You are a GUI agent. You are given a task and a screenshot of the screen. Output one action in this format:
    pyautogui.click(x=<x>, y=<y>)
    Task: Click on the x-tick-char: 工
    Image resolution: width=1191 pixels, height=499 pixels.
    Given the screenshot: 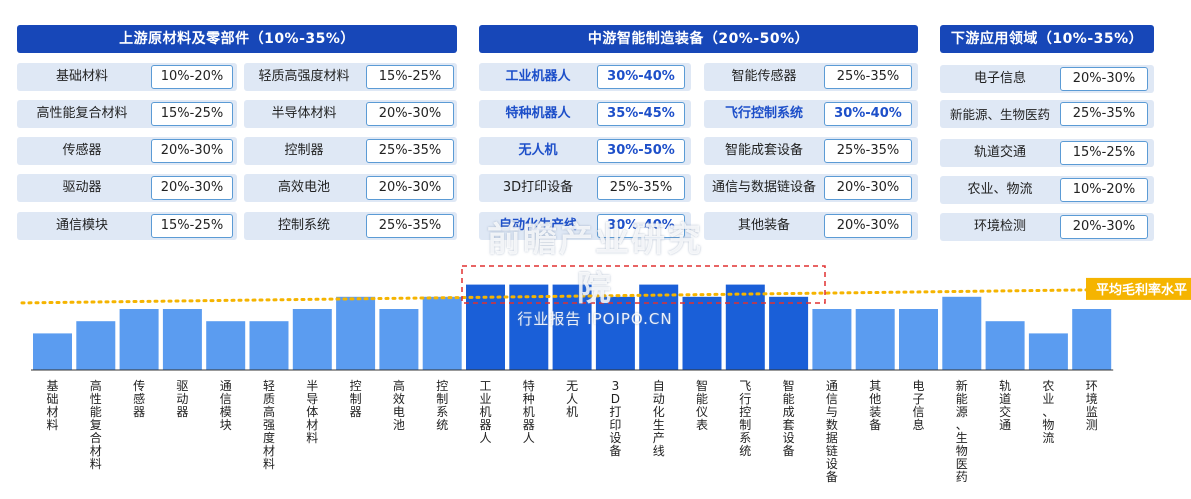 What is the action you would take?
    pyautogui.click(x=485, y=386)
    